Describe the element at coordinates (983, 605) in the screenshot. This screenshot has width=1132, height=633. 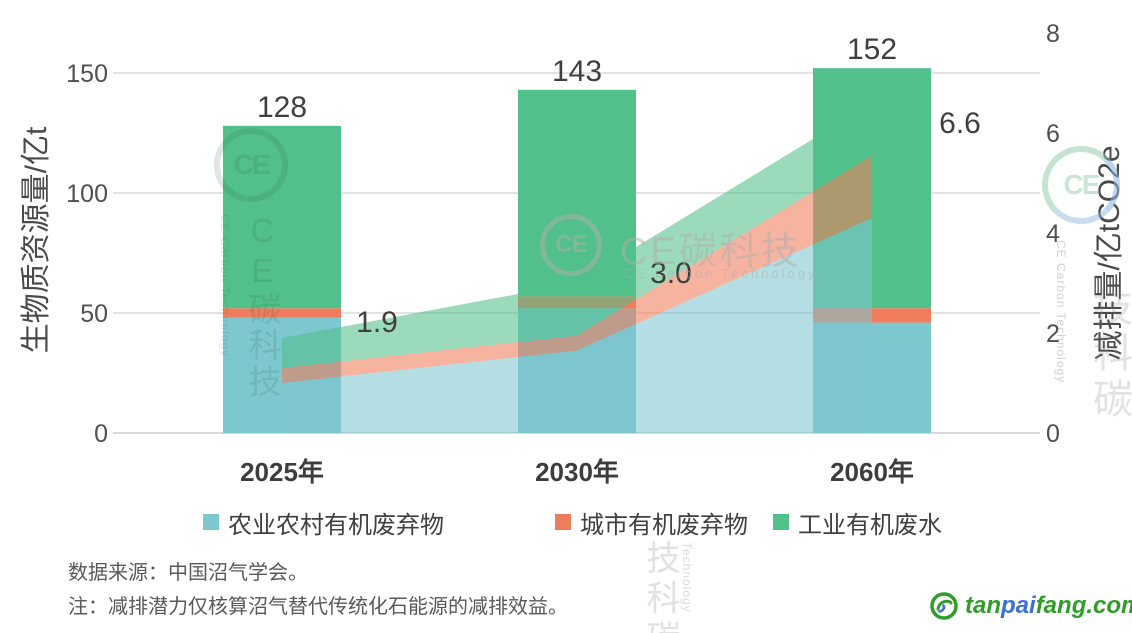
I see `site-logo-text-green1: tan` at that location.